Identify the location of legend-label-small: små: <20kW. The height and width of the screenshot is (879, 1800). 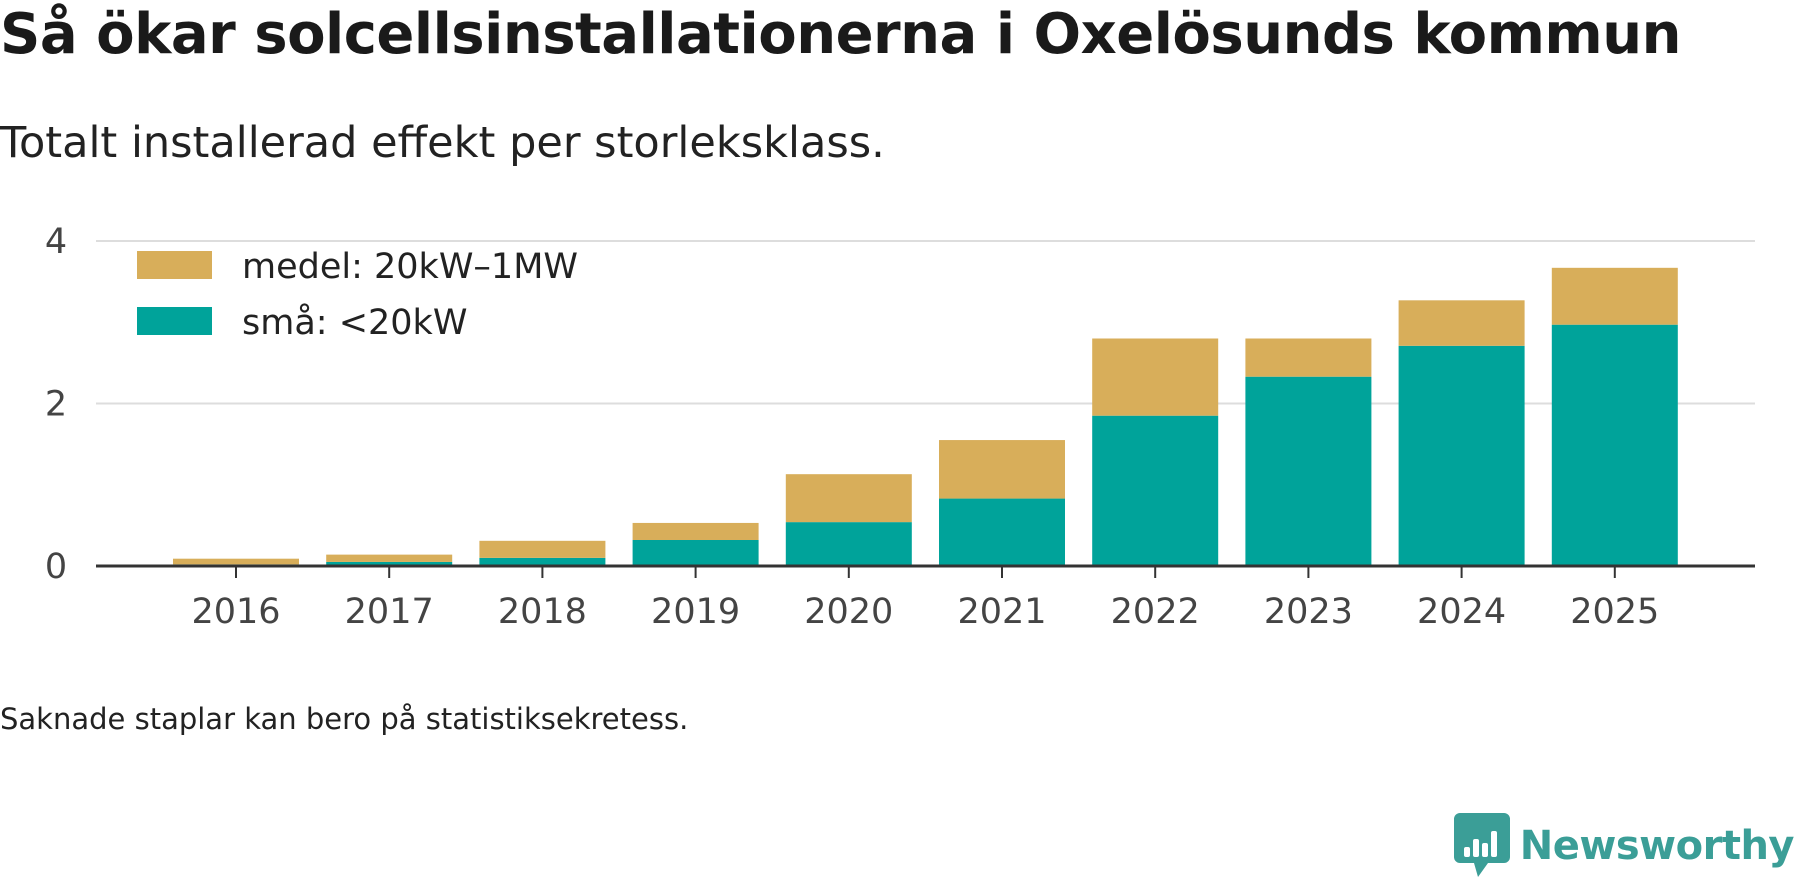
(354, 322).